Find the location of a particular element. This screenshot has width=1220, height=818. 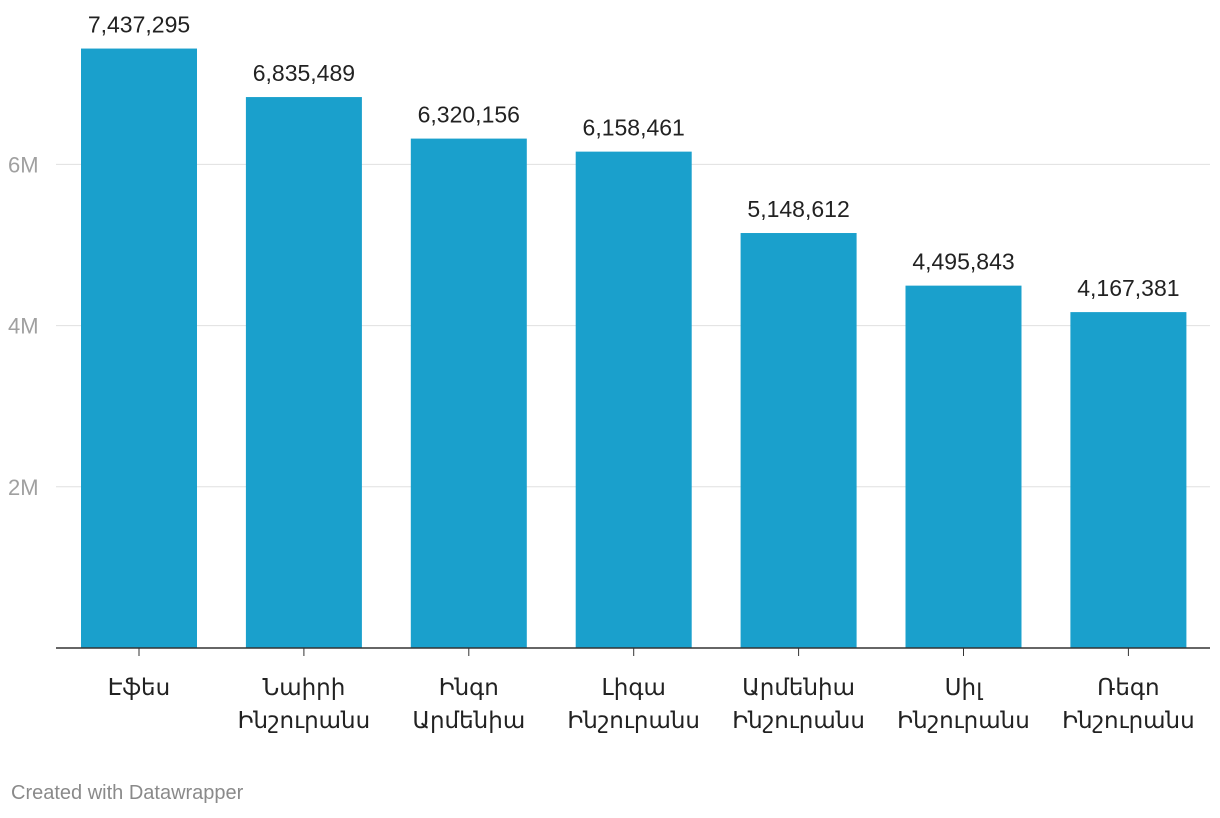

data-label: 6,835,489 is located at coordinates (304, 73).